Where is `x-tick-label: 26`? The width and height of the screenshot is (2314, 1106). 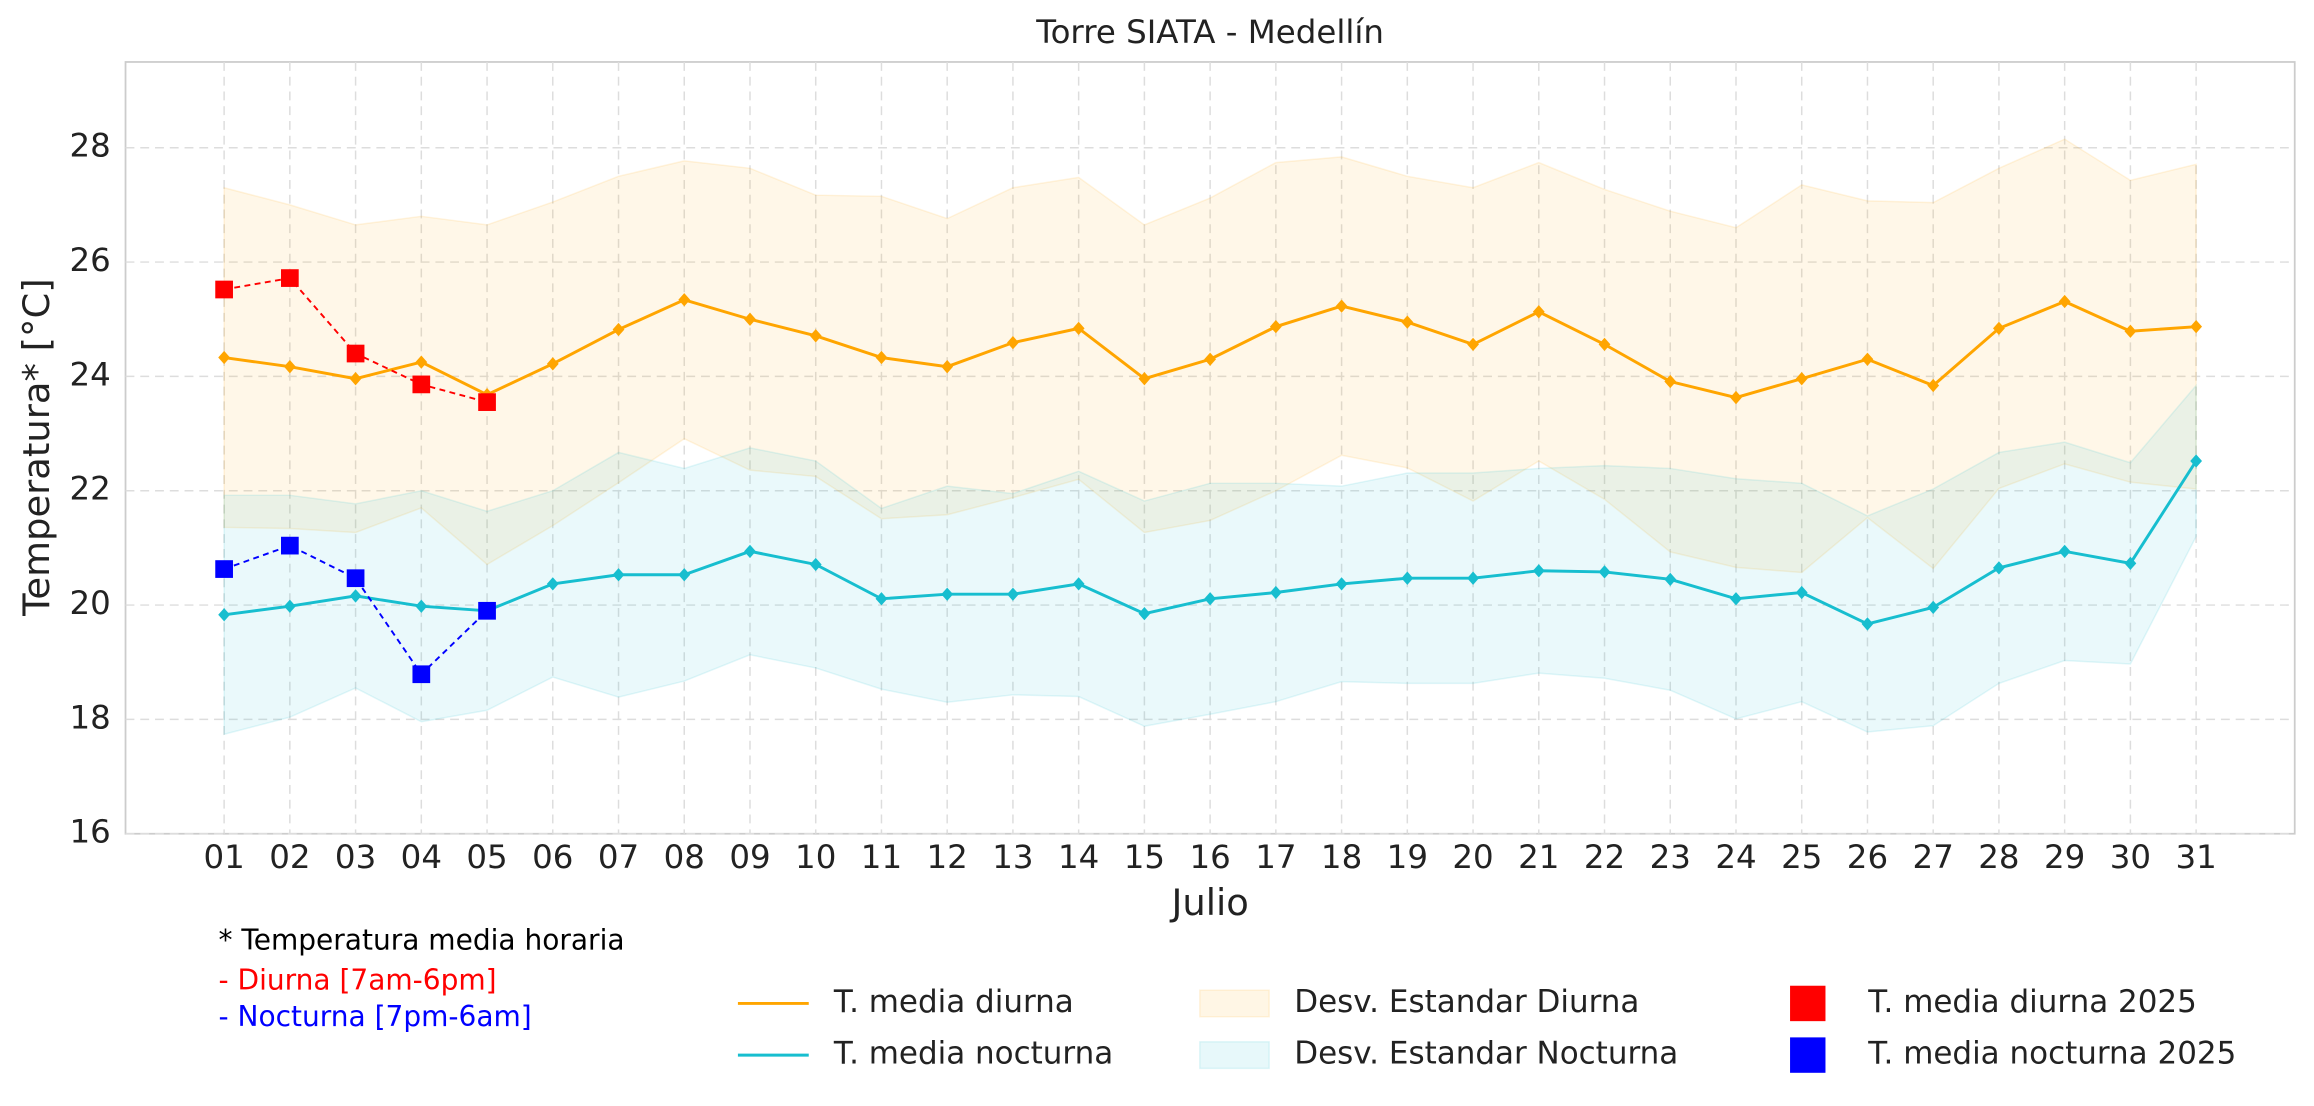 x-tick-label: 26 is located at coordinates (1867, 857).